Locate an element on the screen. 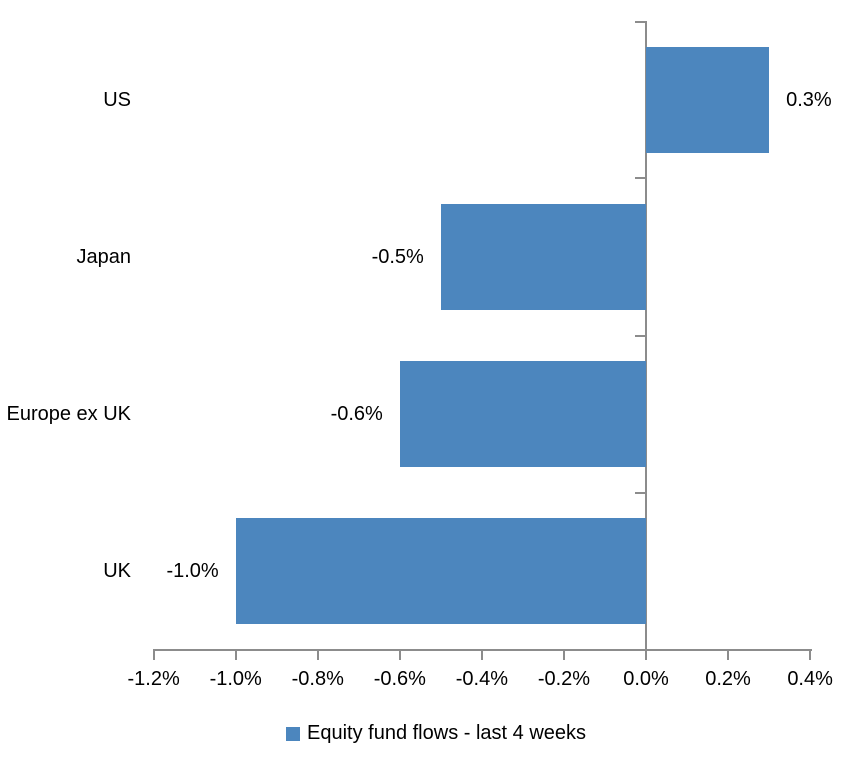  x-axis-tick-label: -0.8% is located at coordinates (317, 679).